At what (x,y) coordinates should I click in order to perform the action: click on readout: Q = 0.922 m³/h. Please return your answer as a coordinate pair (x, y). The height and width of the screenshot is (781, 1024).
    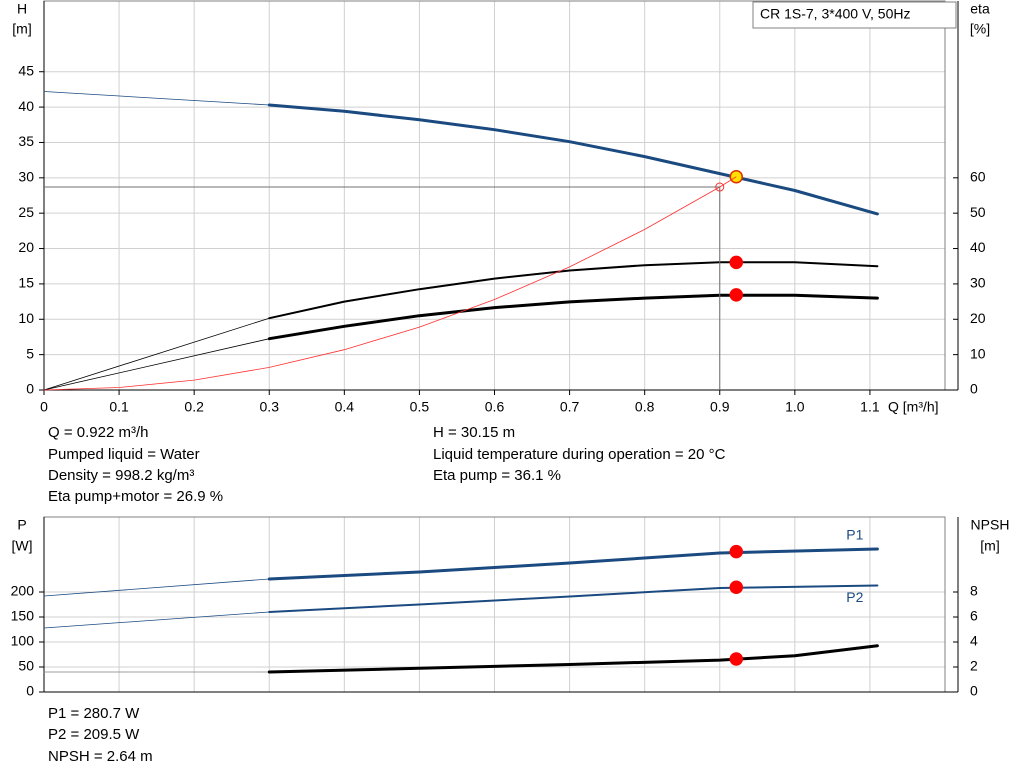
    Looking at the image, I should click on (98, 432).